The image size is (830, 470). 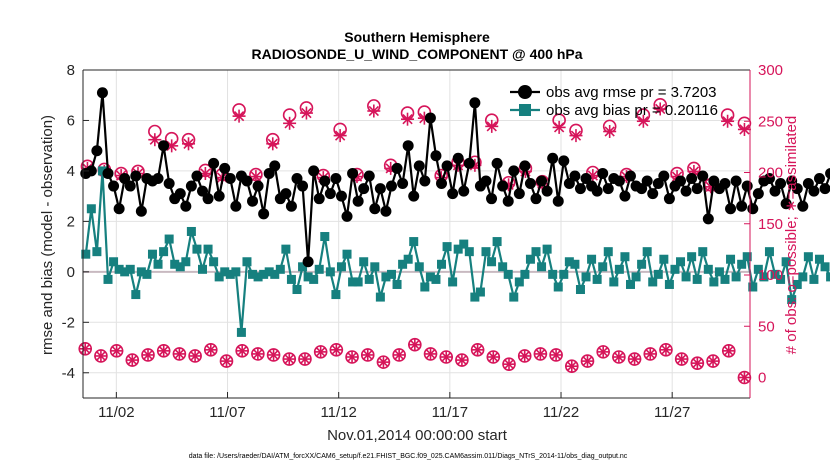 What do you see at coordinates (417, 37) in the screenshot?
I see `chart-title: Southern Hemisphere` at bounding box center [417, 37].